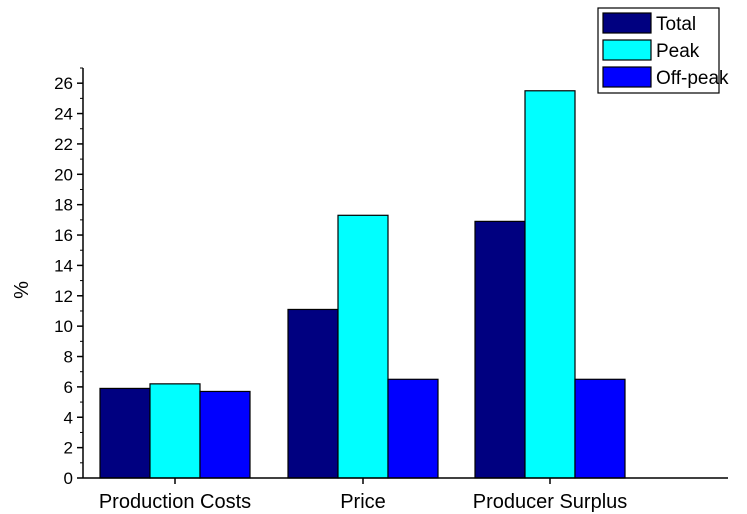 The width and height of the screenshot is (747, 514). I want to click on legend-label: Total, so click(676, 24).